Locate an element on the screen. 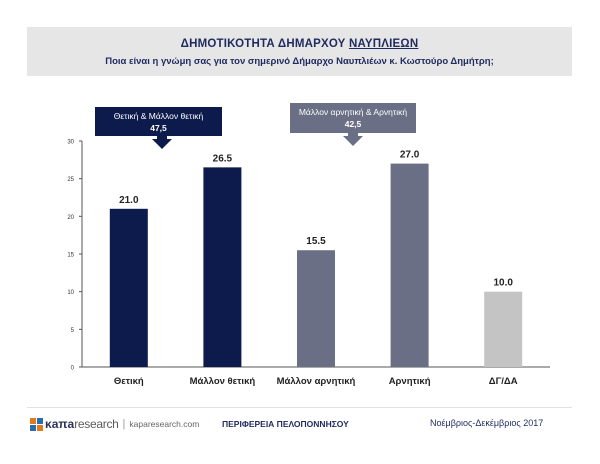 Image resolution: width=600 pixels, height=464 pixels. y-tick-label: 0 is located at coordinates (73, 369).